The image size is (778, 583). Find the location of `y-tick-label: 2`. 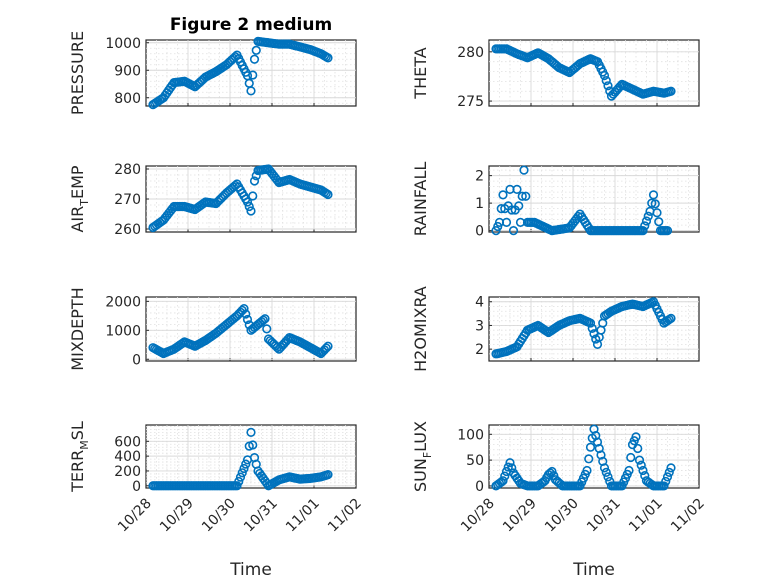

y-tick-label: 2 is located at coordinates (479, 177).